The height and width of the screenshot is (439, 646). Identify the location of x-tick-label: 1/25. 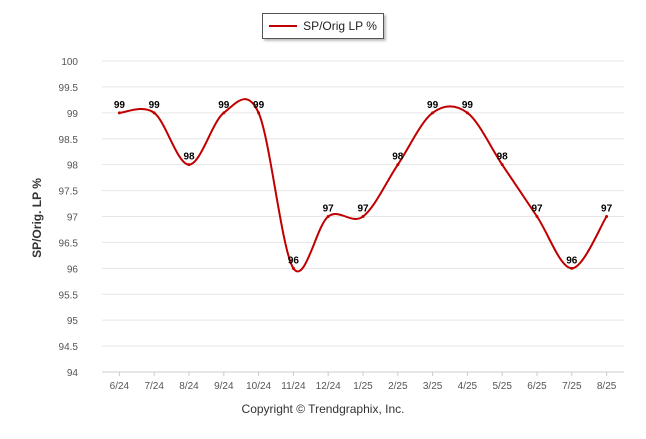
(363, 386).